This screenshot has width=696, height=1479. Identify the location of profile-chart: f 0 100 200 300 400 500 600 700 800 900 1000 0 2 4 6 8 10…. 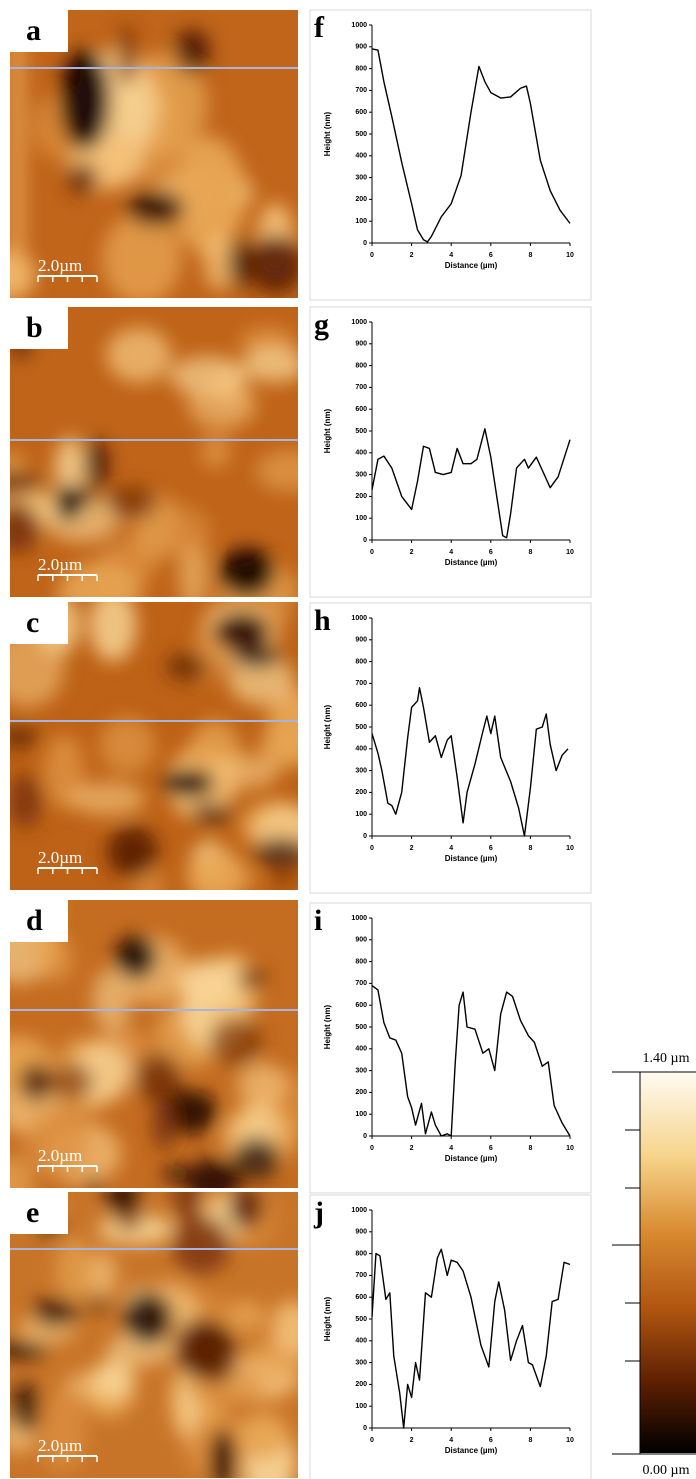
(450, 155).